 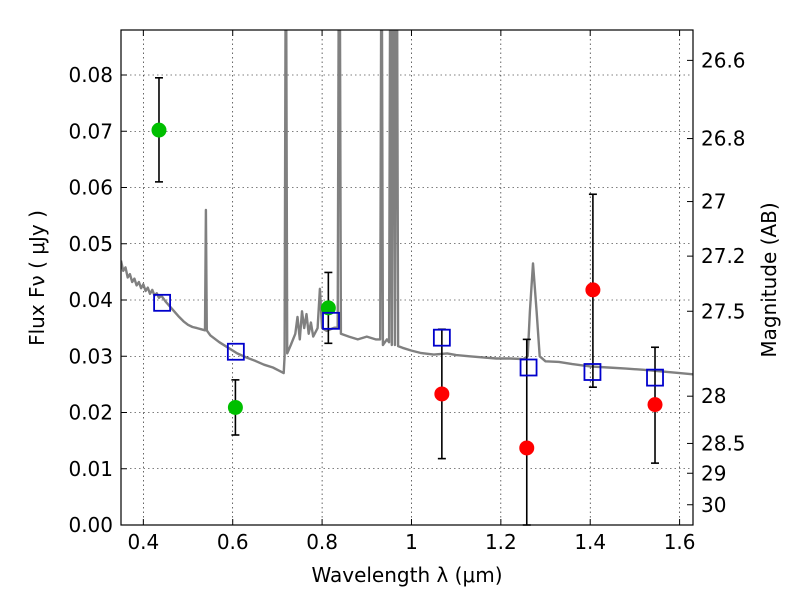 What do you see at coordinates (37, 278) in the screenshot?
I see `y-axis-title: Flux Fν ( μJy )` at bounding box center [37, 278].